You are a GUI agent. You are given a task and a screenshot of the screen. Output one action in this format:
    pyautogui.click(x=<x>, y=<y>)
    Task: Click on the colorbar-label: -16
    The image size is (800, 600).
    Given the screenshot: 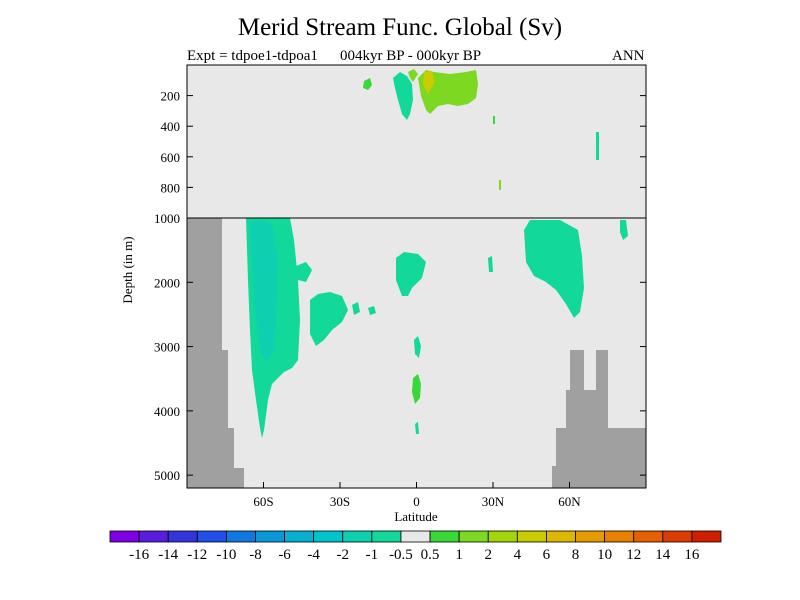 What is the action you would take?
    pyautogui.click(x=139, y=555)
    